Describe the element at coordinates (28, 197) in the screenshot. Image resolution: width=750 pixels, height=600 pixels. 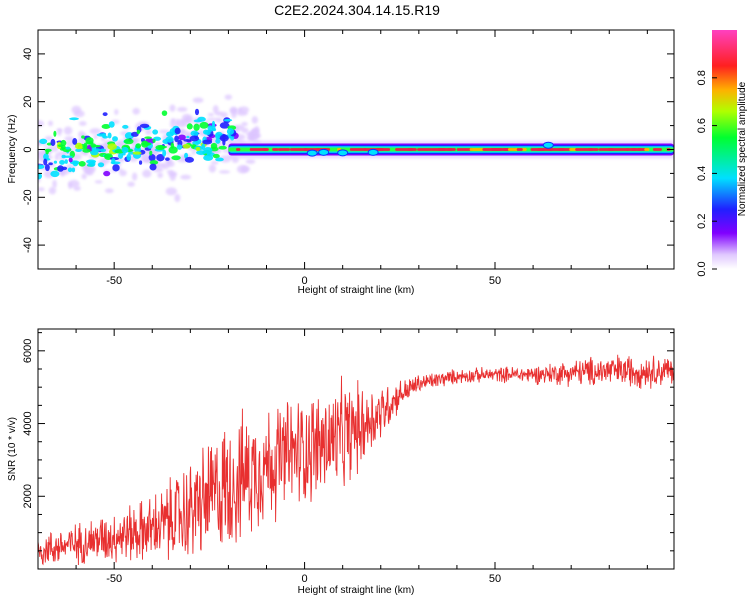
I see `spec-ytick-label-1: -20` at that location.